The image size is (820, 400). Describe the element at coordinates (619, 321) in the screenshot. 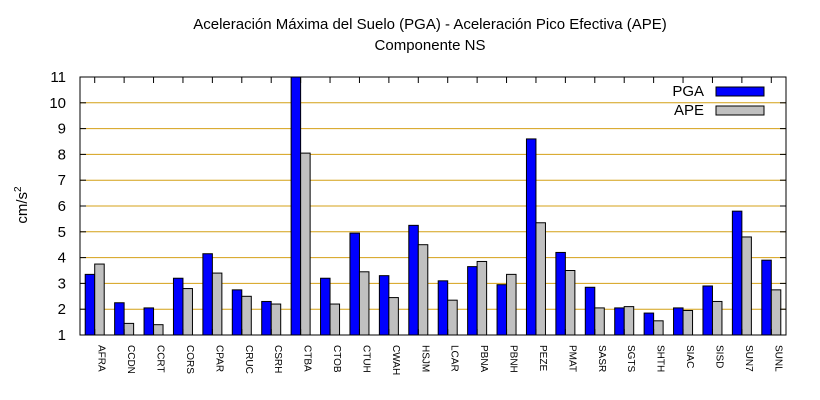

I see `bar-pga-sgts` at that location.